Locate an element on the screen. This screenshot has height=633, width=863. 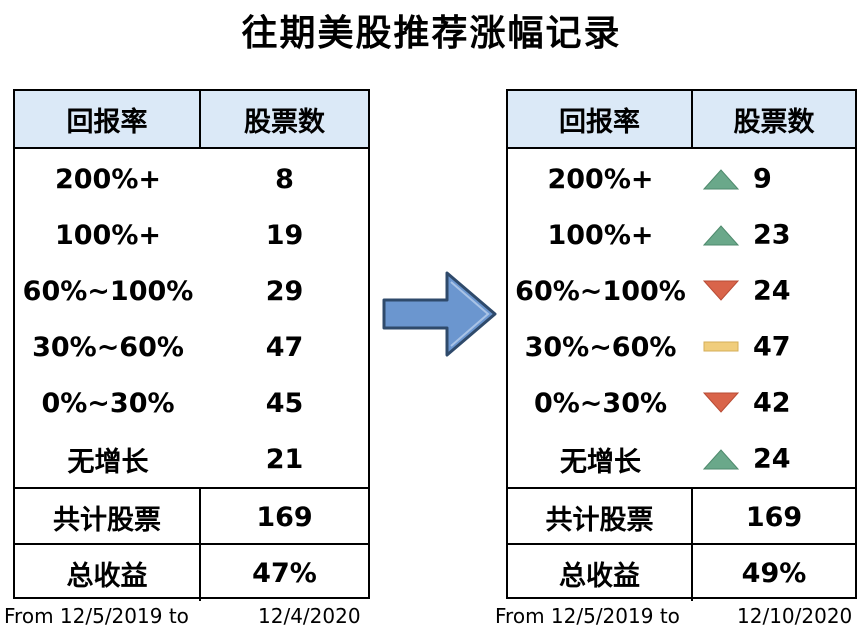
date-to-left: 12/4/2020 is located at coordinates (309, 616).